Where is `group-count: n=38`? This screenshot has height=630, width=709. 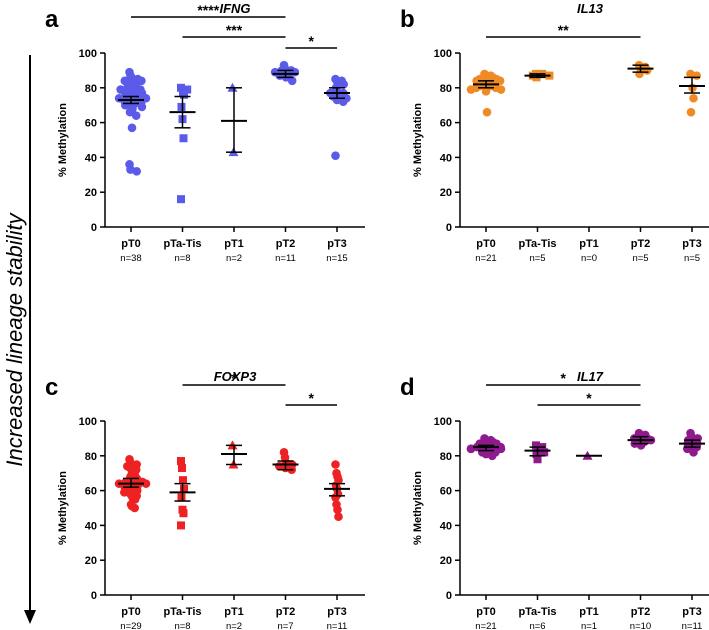
group-count: n=38 is located at coordinates (130, 258).